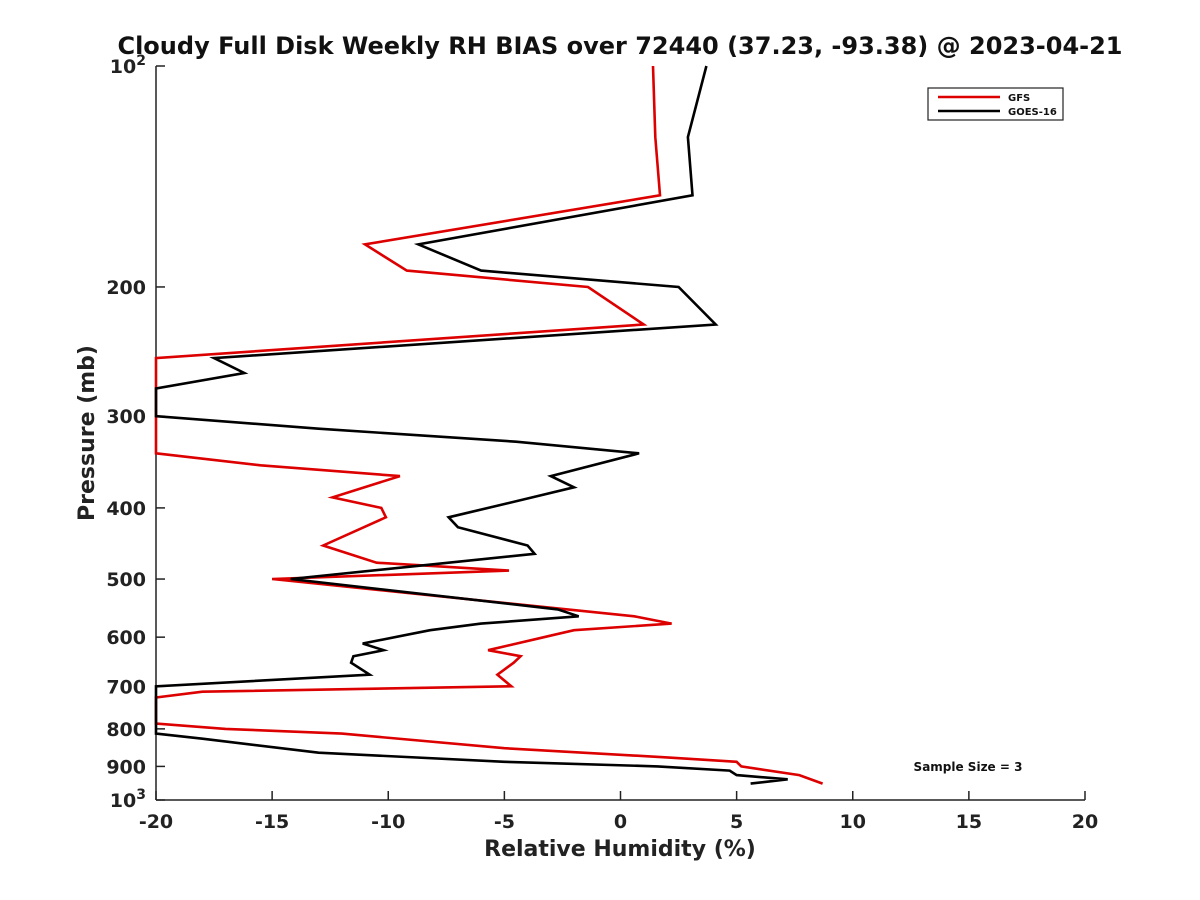  Describe the element at coordinates (135, 432) in the screenshot. I see `y-axis: 10² 200 300 400 500 600 700 800 900 10³` at that location.